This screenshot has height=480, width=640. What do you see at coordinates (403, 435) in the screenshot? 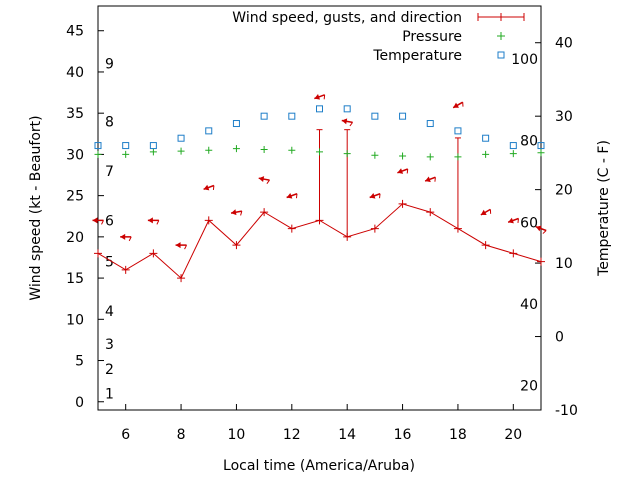
I see `x-tick-label: 16` at bounding box center [403, 435].